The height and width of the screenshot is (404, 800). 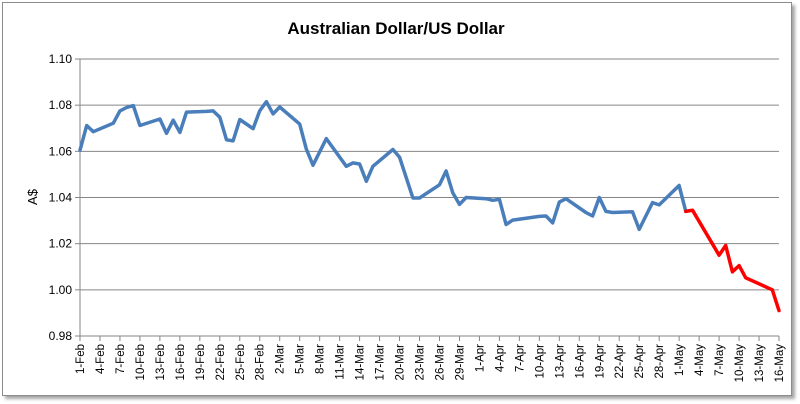 What do you see at coordinates (361, 362) in the screenshot?
I see `x-tick-label: 14-Mar` at bounding box center [361, 362].